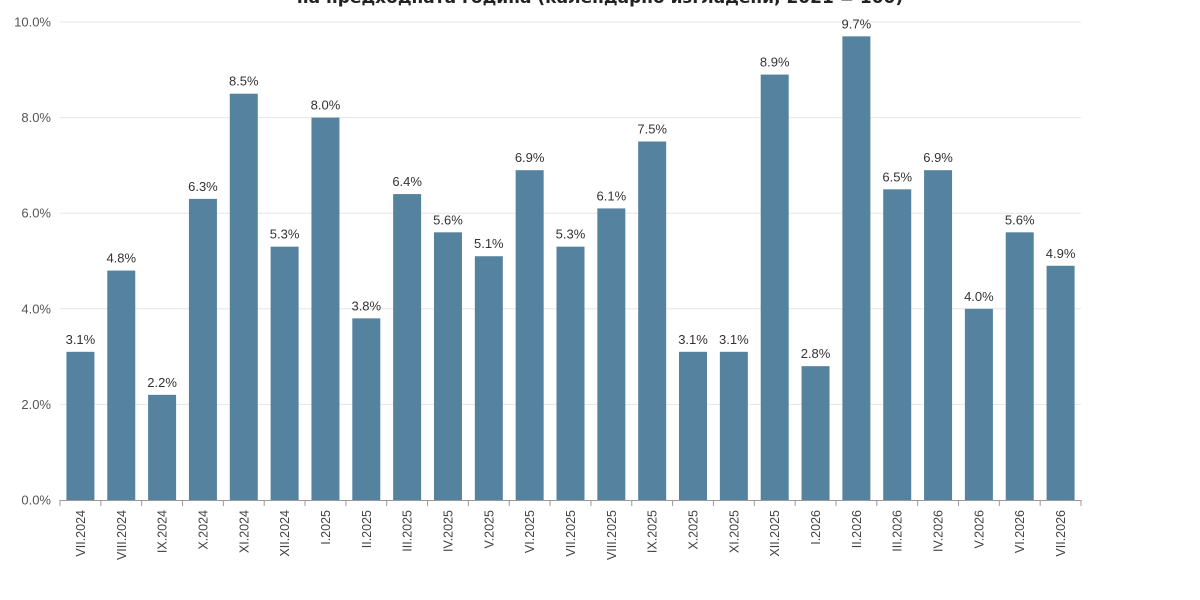  What do you see at coordinates (244, 531) in the screenshot?
I see `x-tick-label: XI.2024` at bounding box center [244, 531].